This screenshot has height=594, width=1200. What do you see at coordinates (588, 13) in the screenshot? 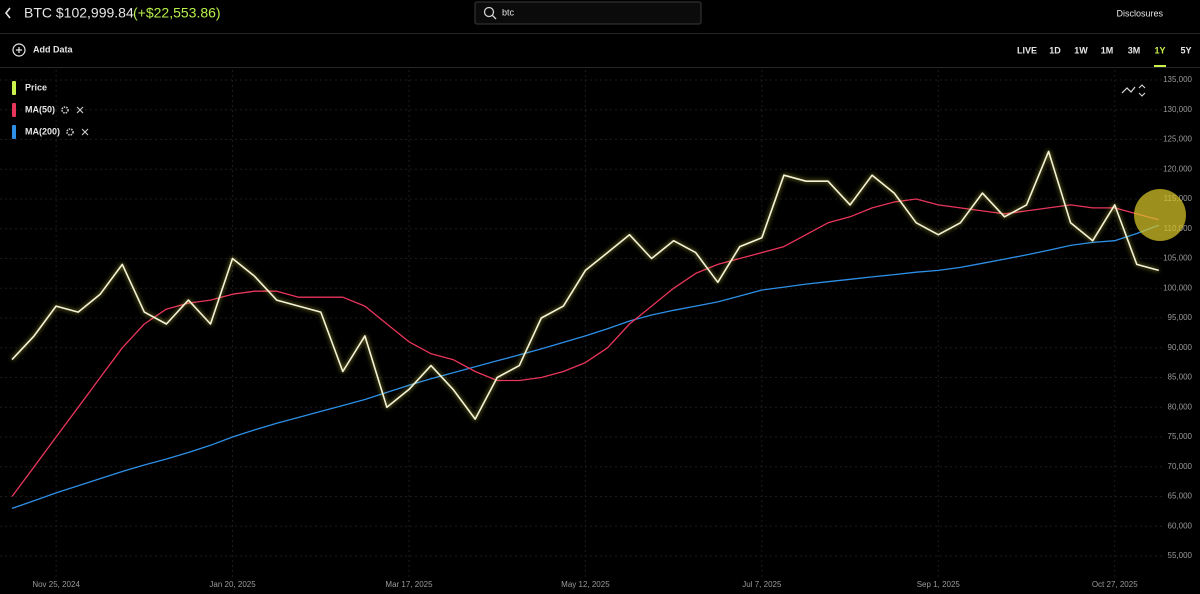
I see `search-box` at bounding box center [588, 13].